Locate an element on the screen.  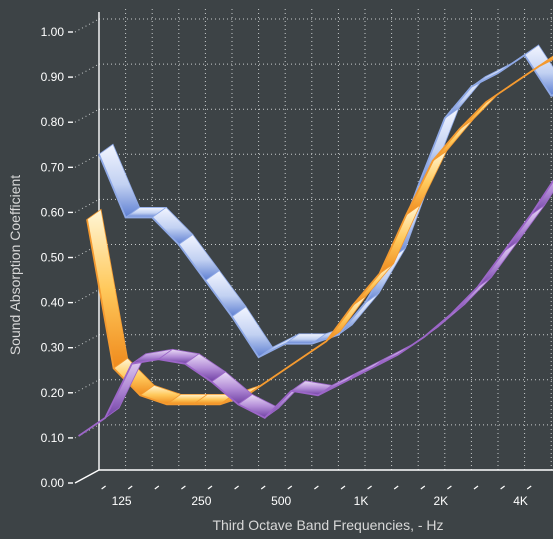
y-tick-label: 0.60 is located at coordinates (53, 212).